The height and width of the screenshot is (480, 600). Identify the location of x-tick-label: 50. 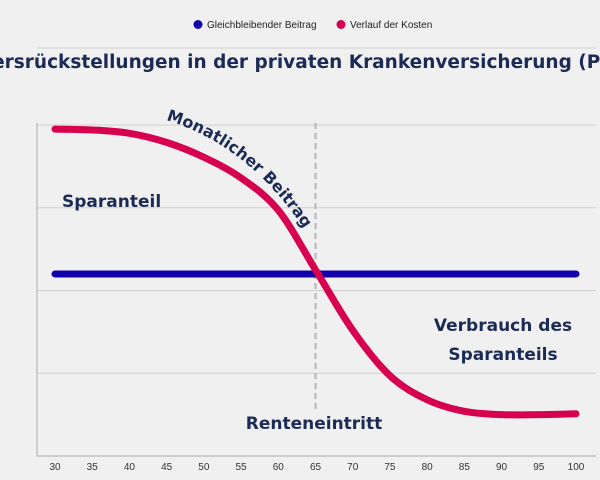
(204, 467).